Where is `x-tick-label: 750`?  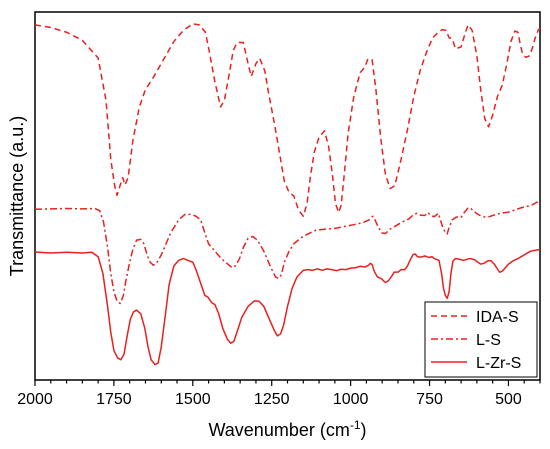 x-tick-label: 750 is located at coordinates (429, 399).